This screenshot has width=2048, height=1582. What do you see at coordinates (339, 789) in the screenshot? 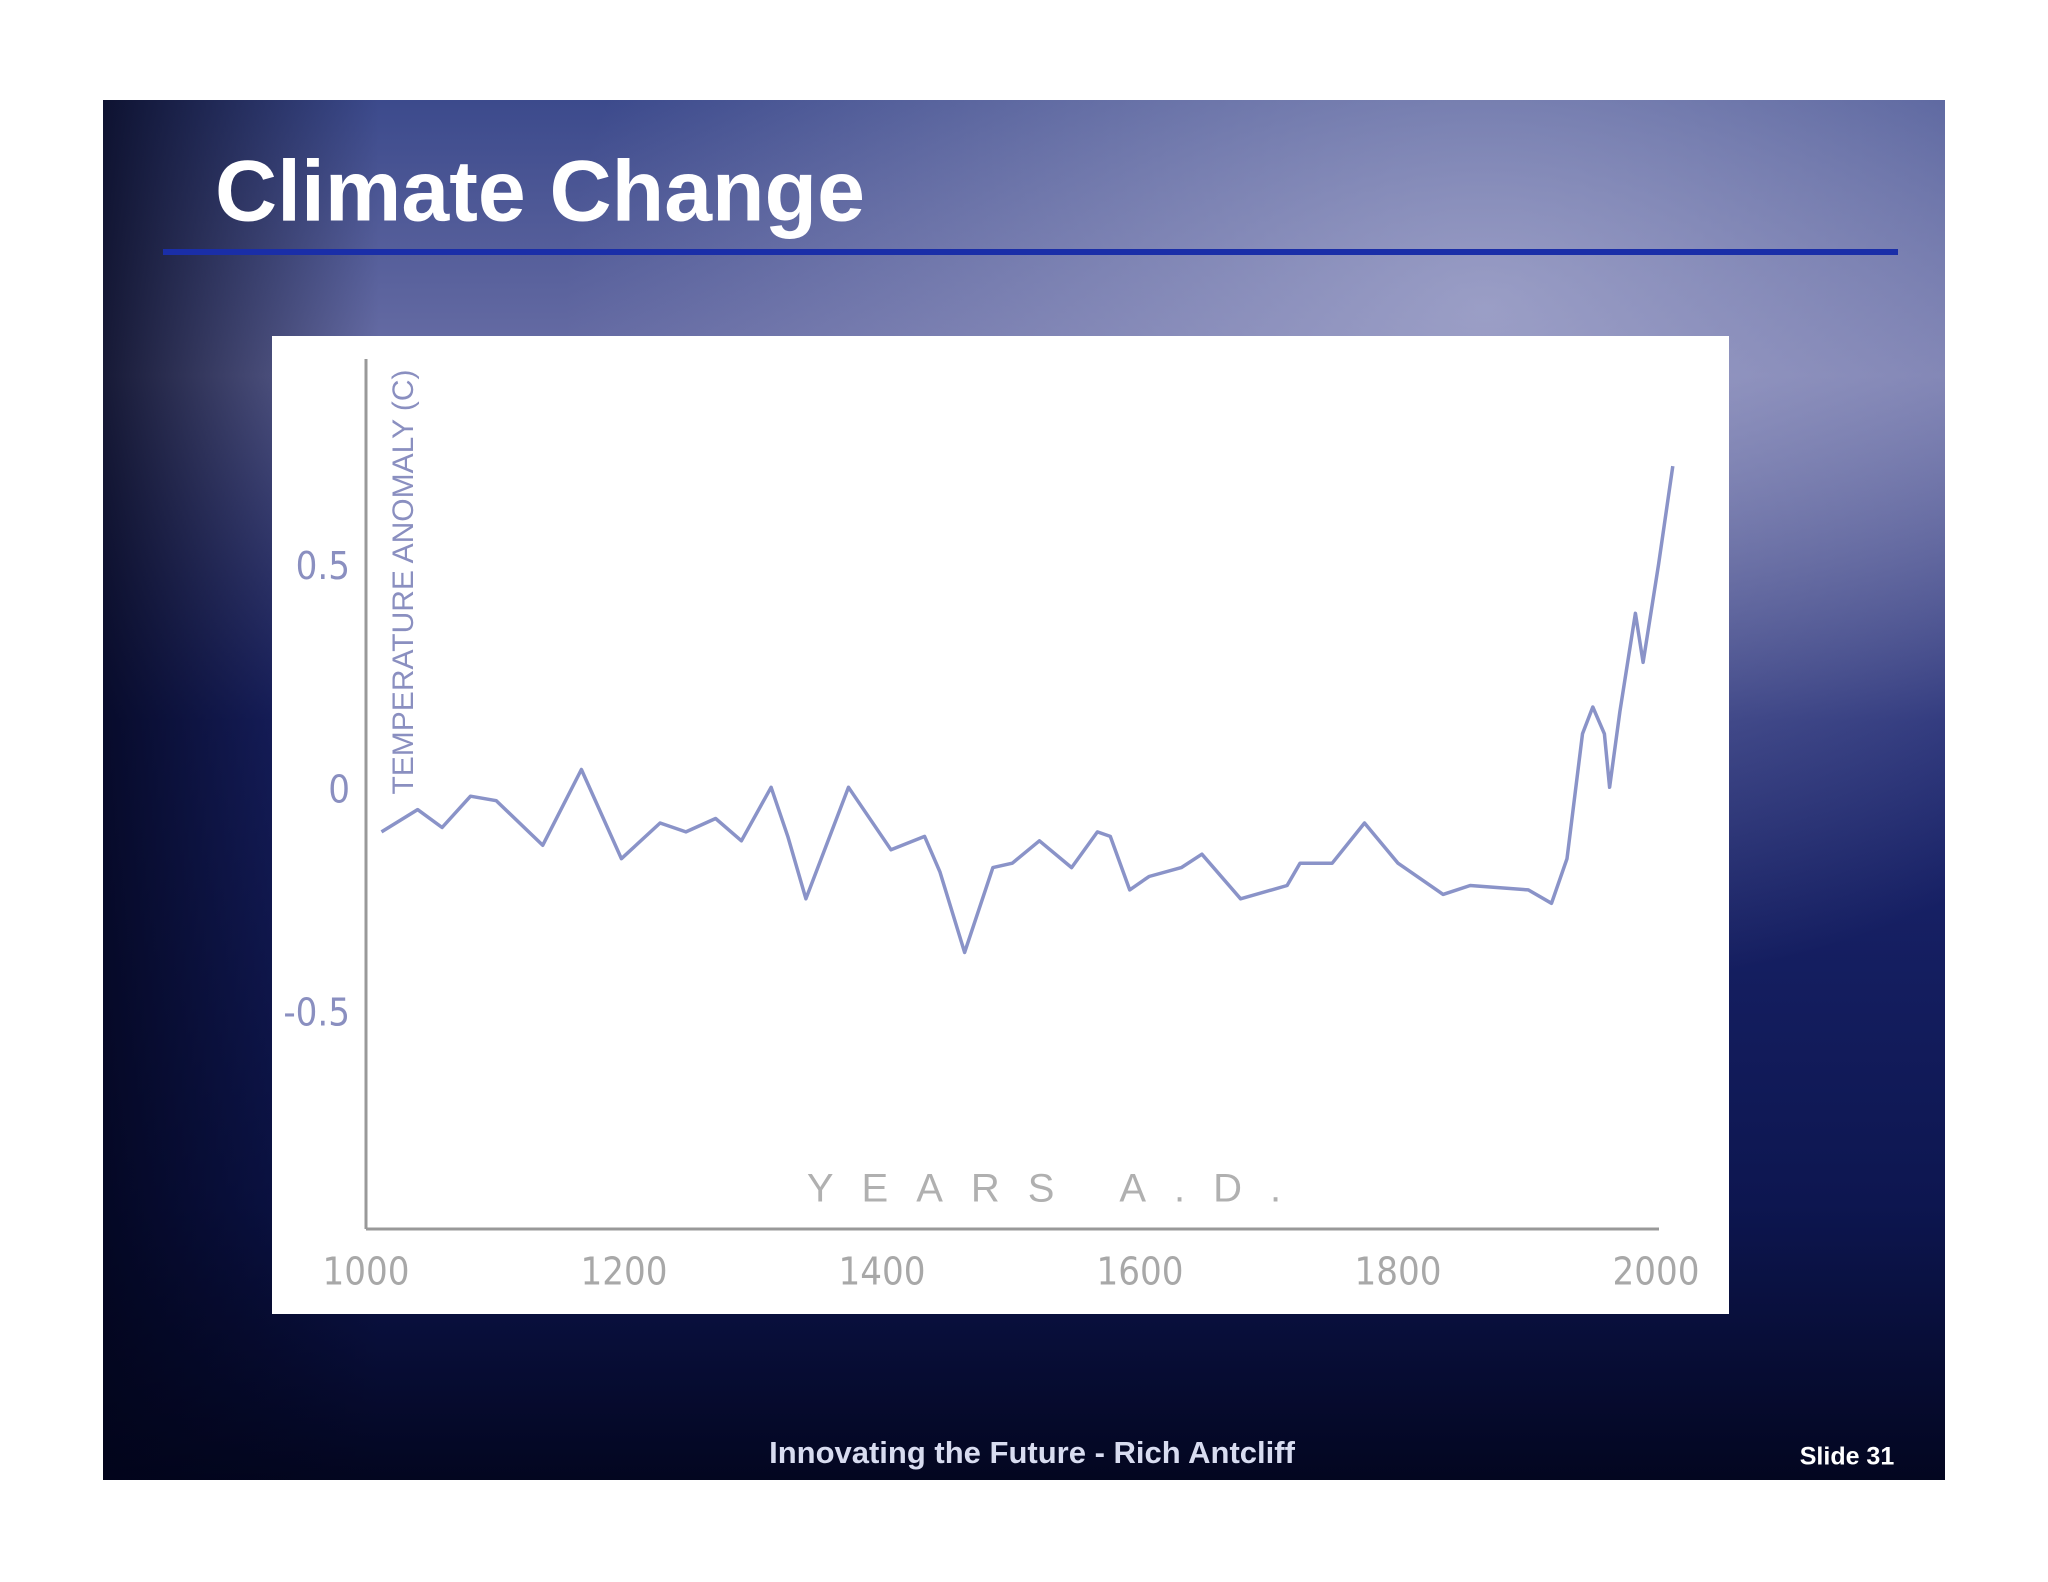
I see `y-tick-label: 0` at bounding box center [339, 789].